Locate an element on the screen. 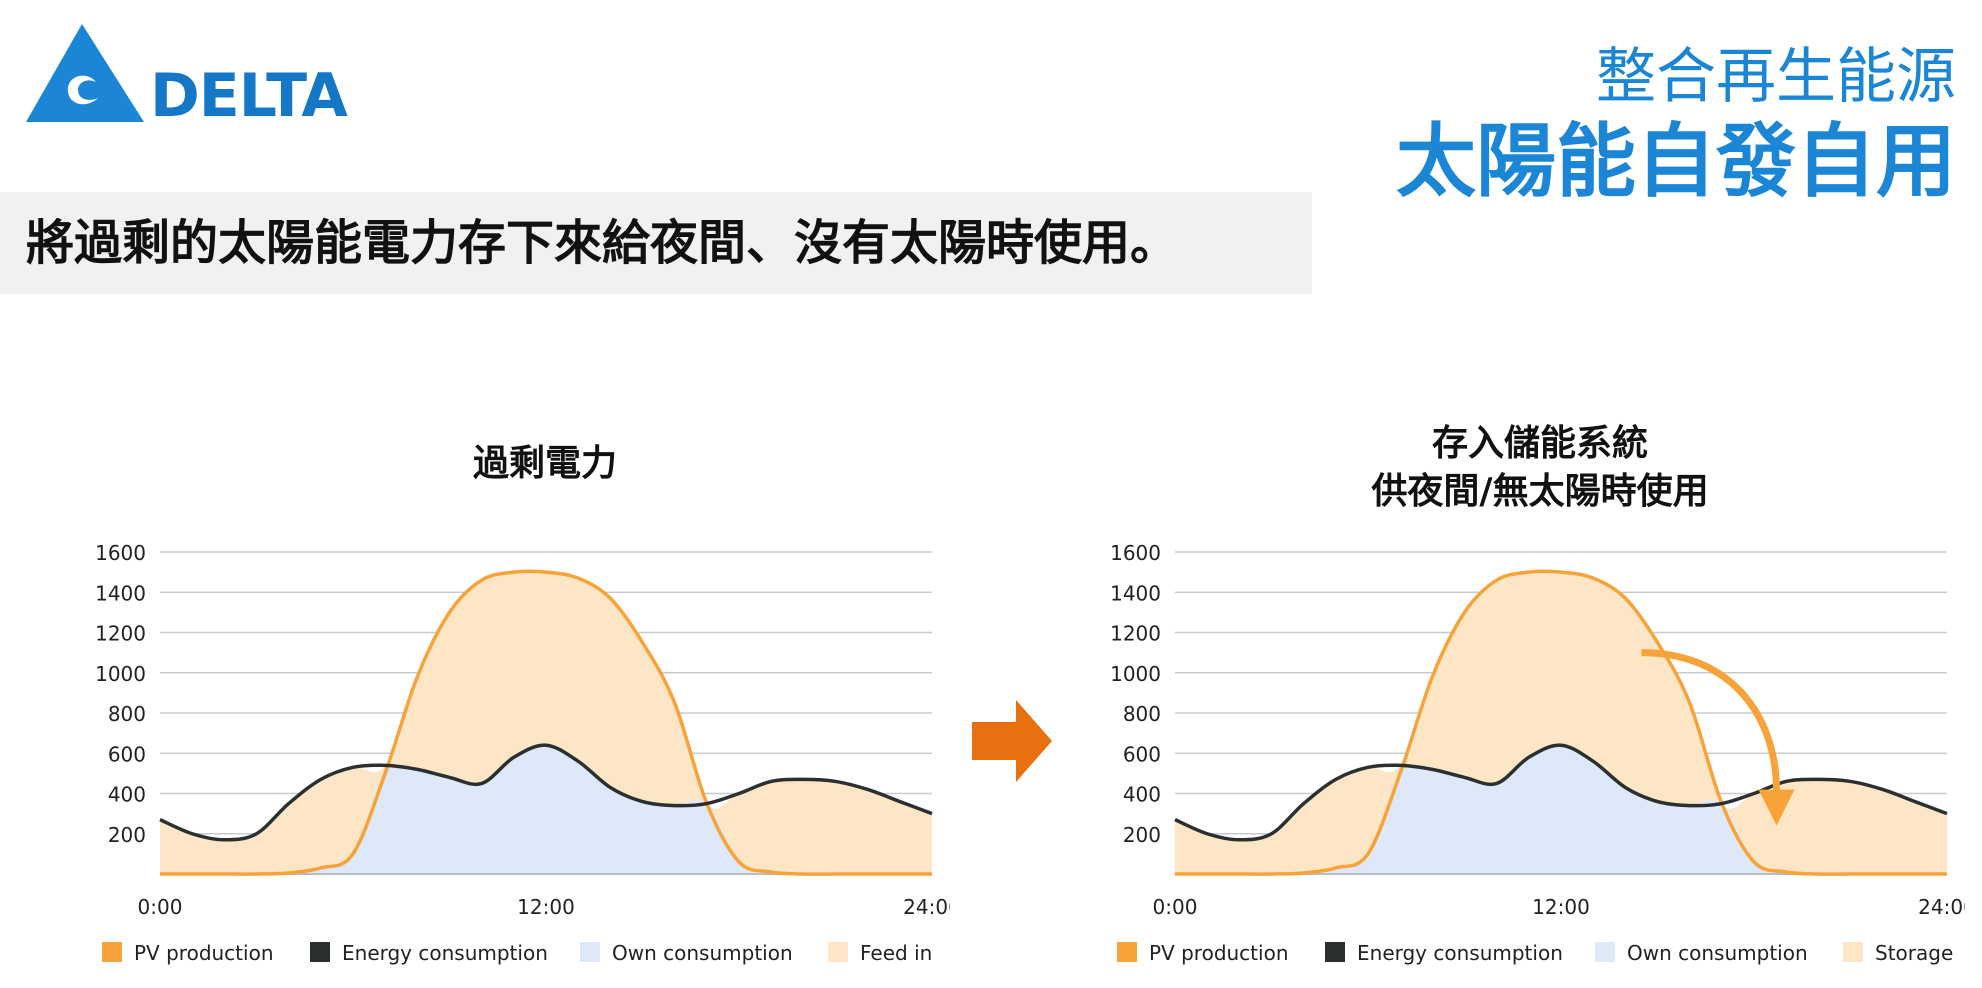 The height and width of the screenshot is (988, 1982). legend-label: Feed in is located at coordinates (896, 953).